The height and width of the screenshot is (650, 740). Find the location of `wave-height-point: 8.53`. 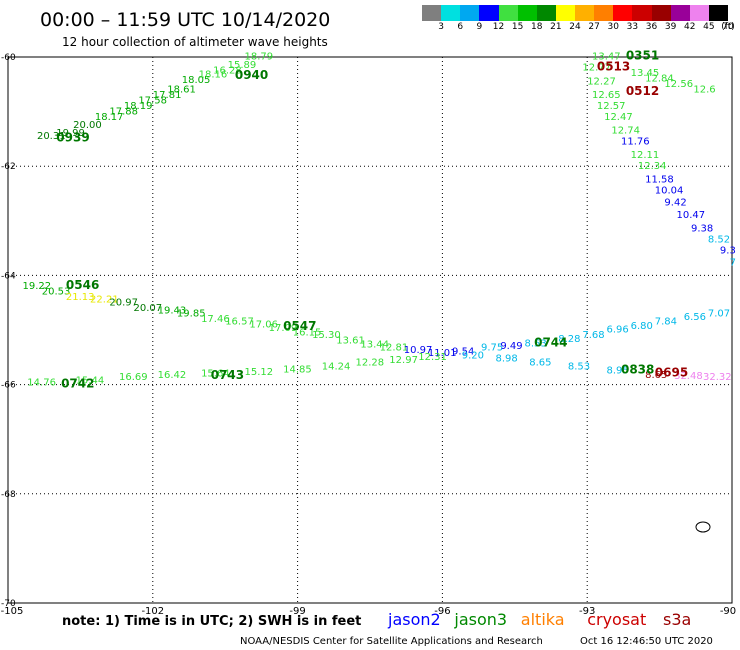

wave-height-point: 8.53 is located at coordinates (535, 343).